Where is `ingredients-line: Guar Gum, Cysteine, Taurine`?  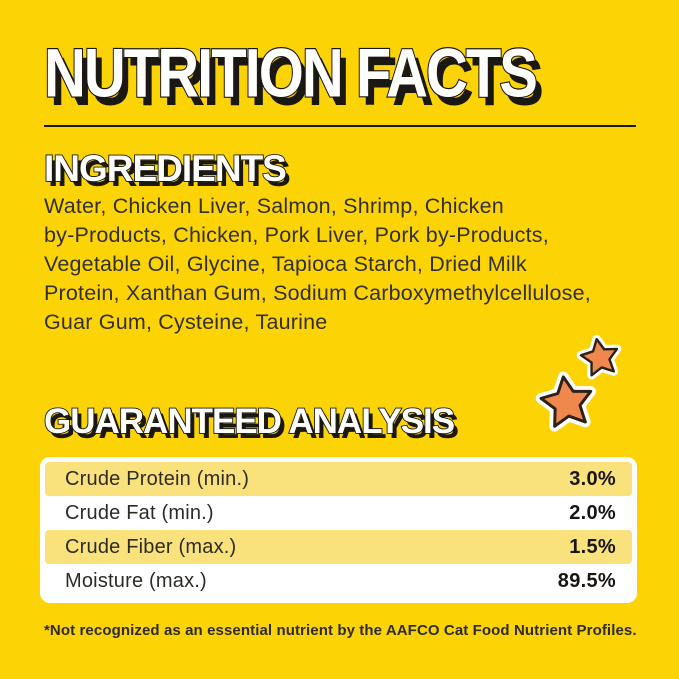
ingredients-line: Guar Gum, Cysteine, Taurine is located at coordinates (186, 322).